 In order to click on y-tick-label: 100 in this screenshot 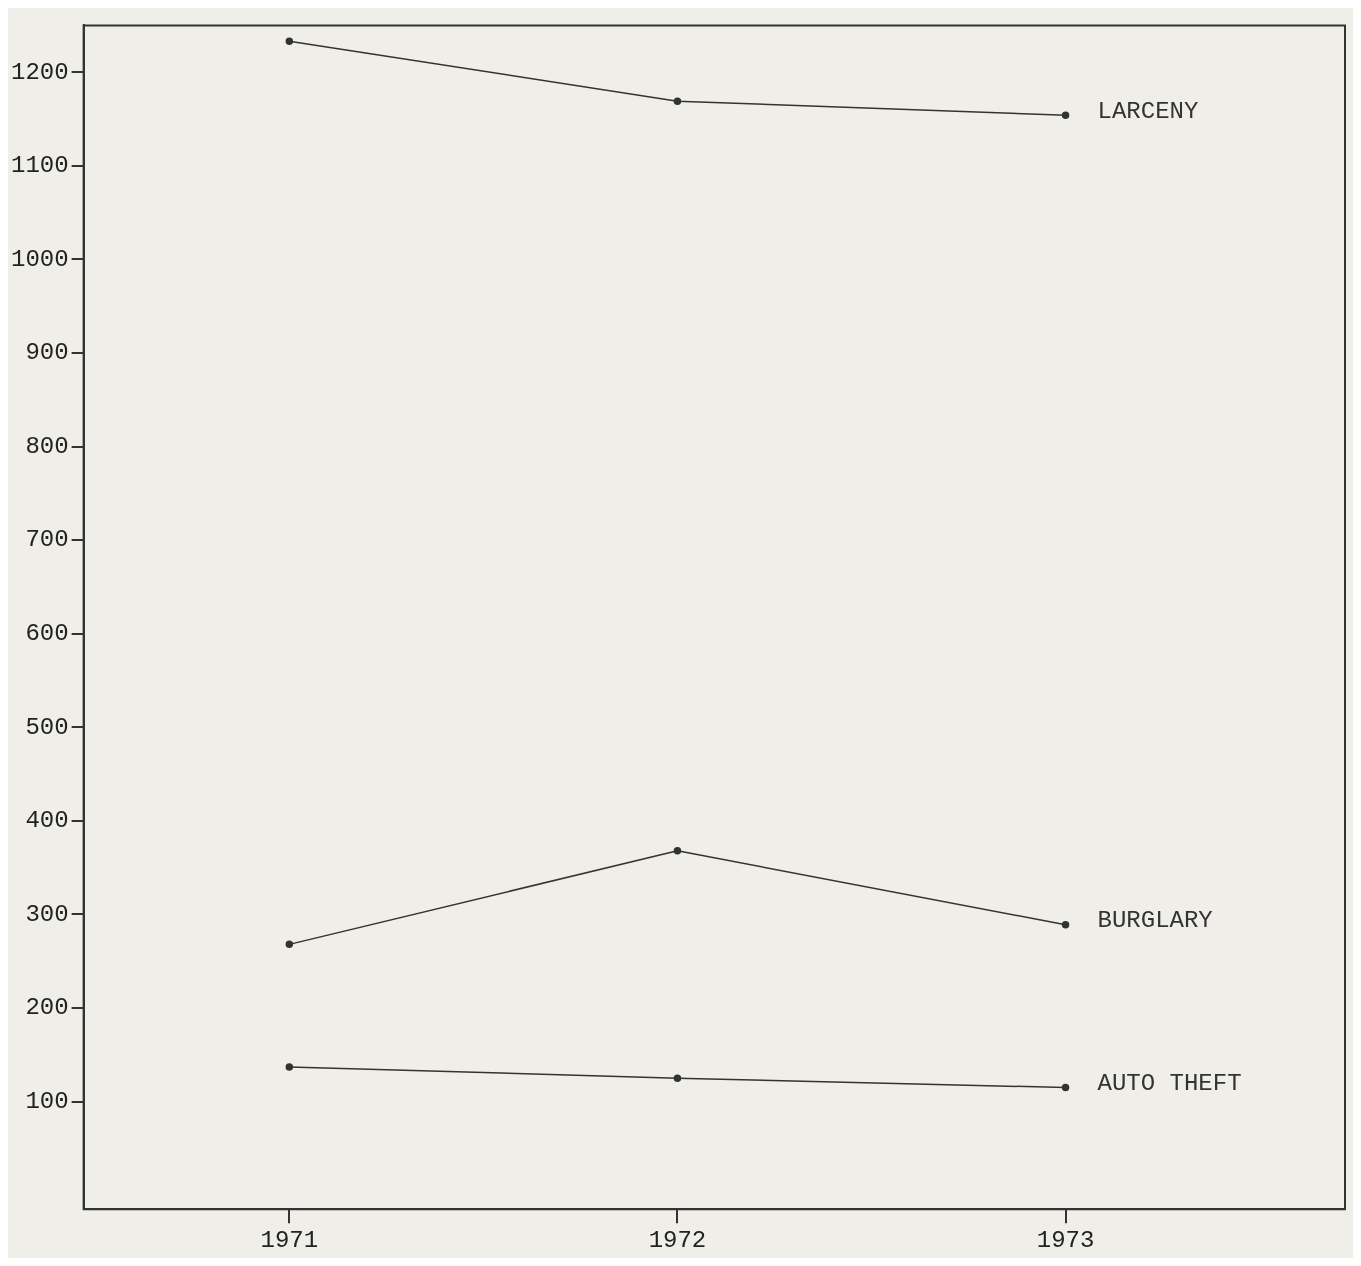, I will do `click(47, 1101)`.